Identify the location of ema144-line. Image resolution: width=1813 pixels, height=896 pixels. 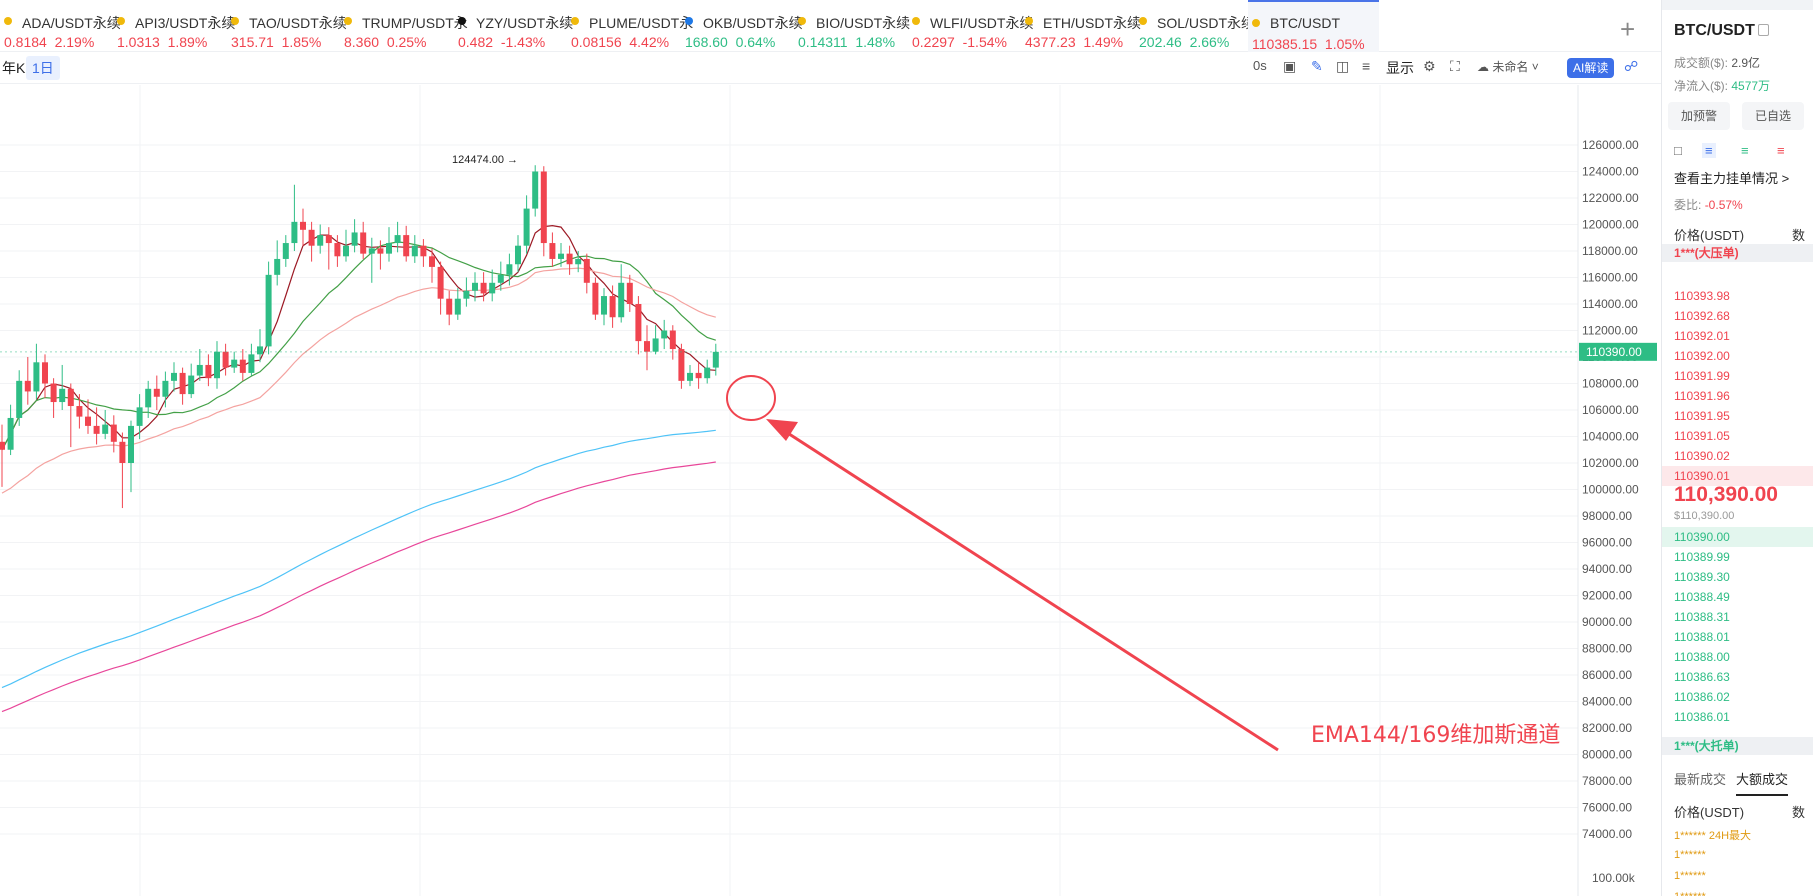
(358, 559).